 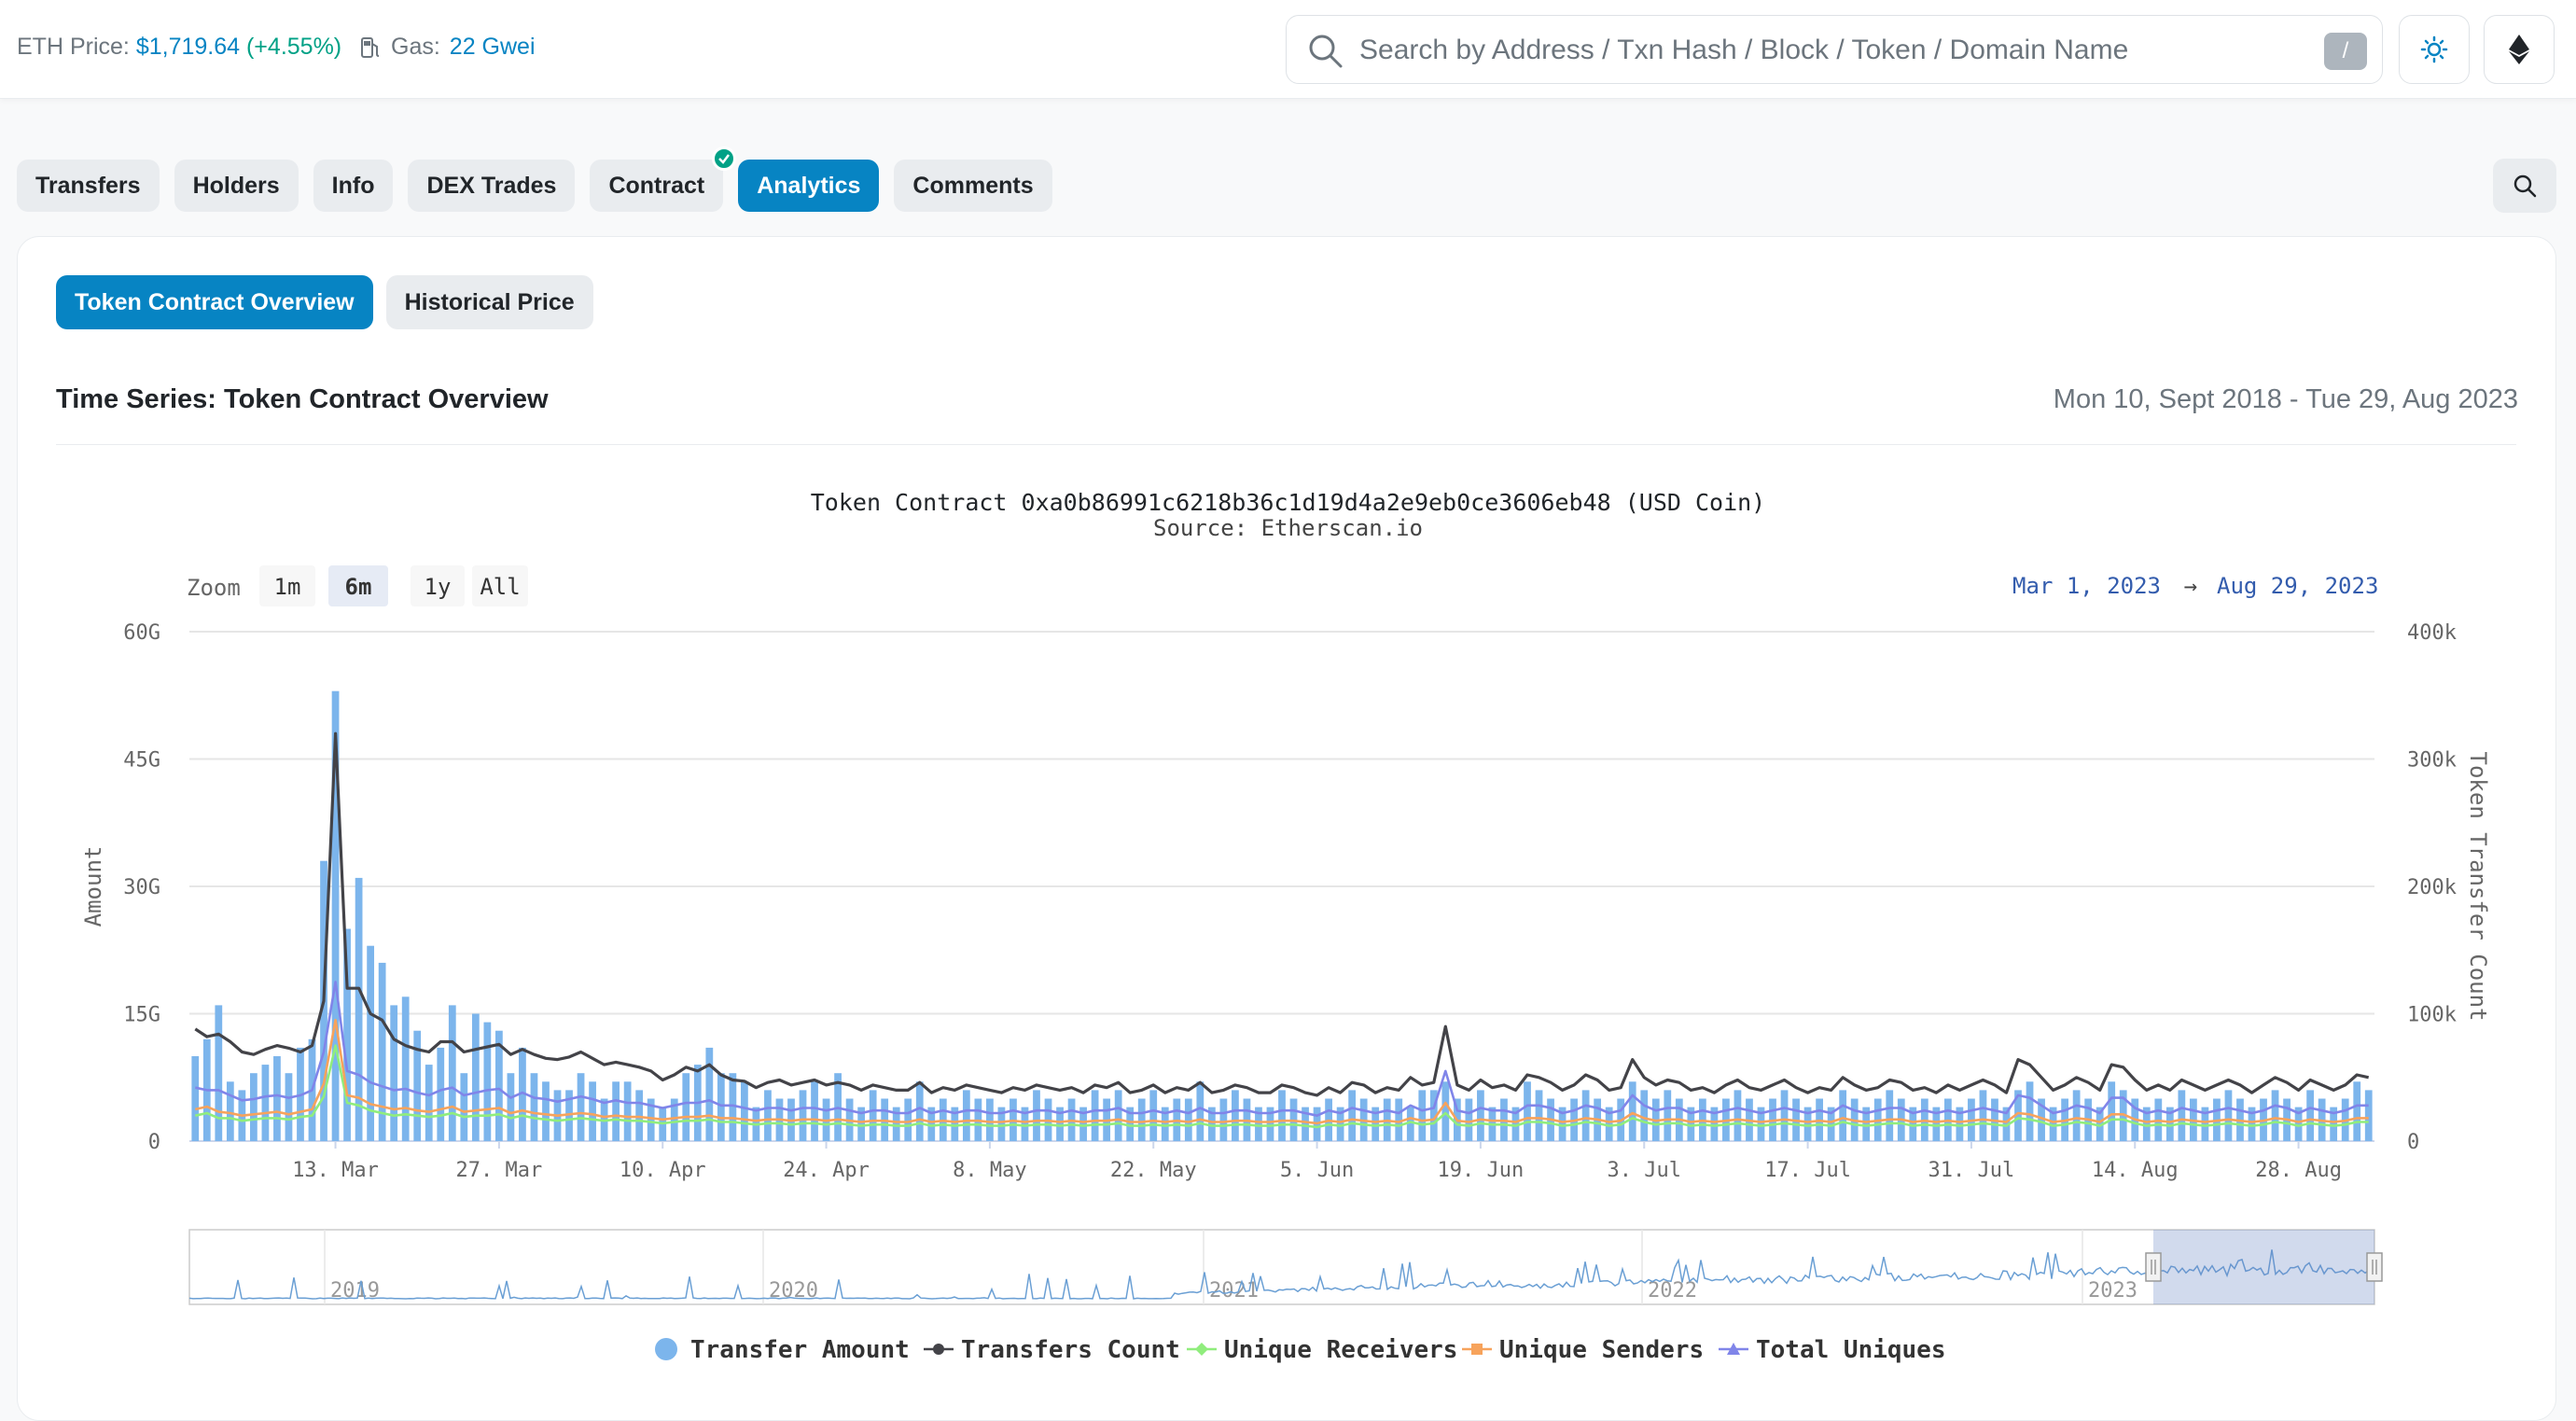 I want to click on navigator-selection, so click(x=2263, y=1267).